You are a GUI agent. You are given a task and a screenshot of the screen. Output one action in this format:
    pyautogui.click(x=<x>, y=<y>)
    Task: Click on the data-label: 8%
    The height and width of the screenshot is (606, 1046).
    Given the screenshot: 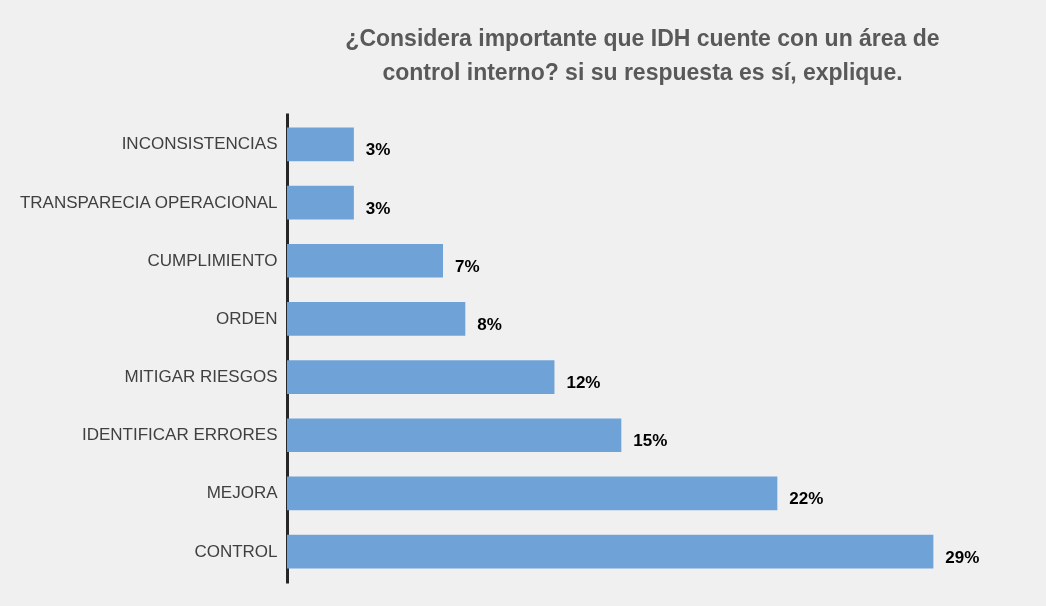 What is the action you would take?
    pyautogui.click(x=489, y=324)
    